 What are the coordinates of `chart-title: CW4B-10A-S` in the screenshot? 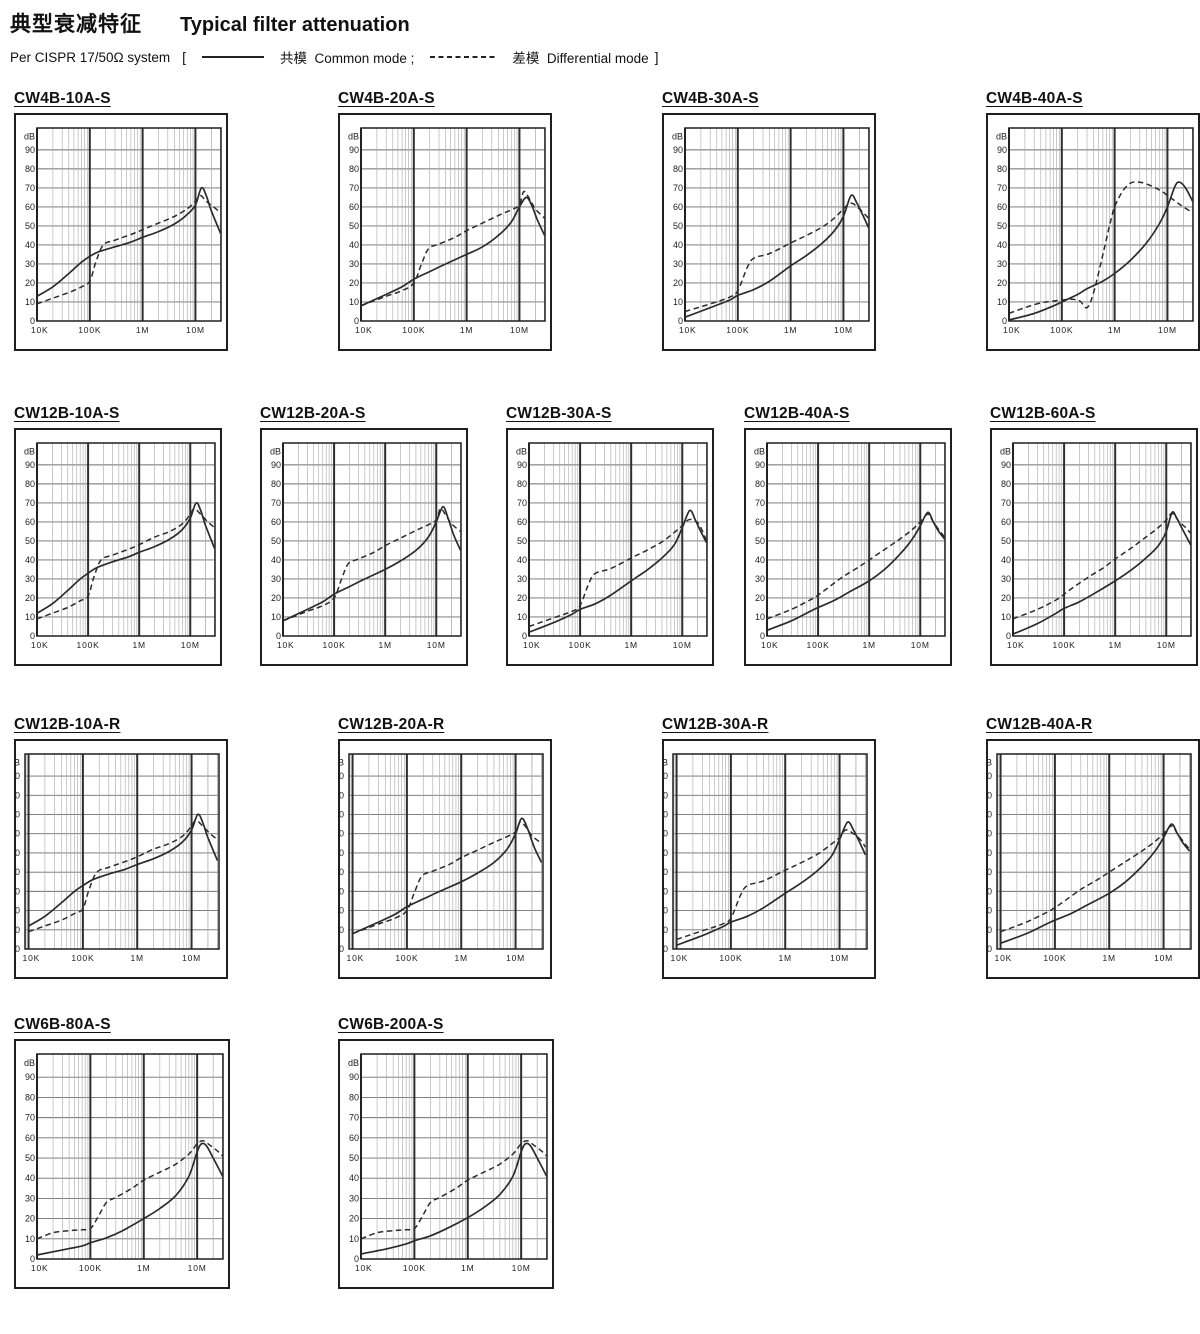 It's located at (62, 98).